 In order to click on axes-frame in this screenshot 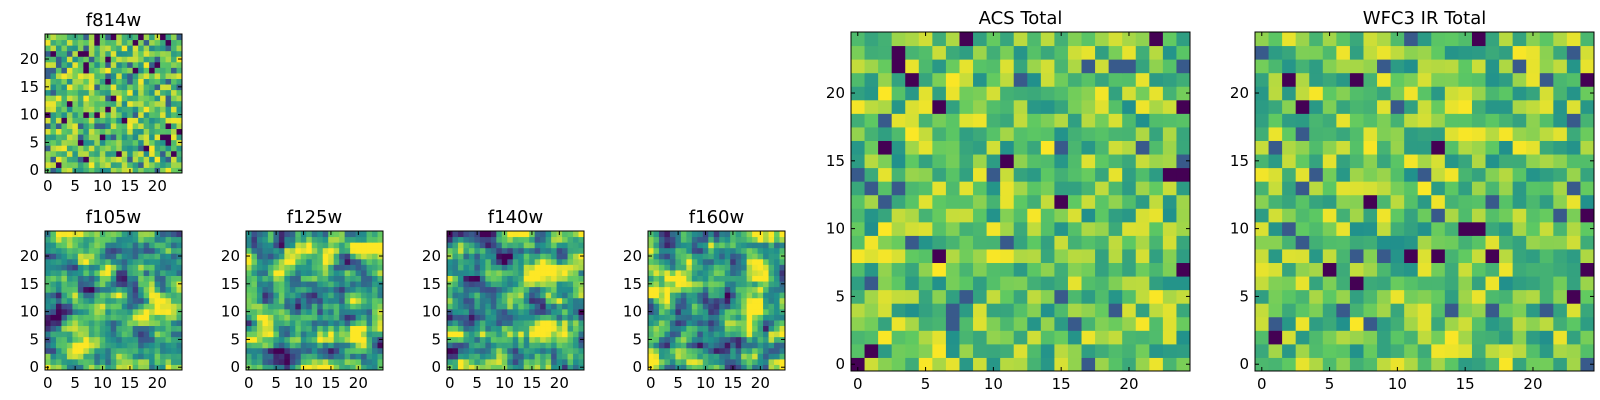, I will do `click(515, 300)`.